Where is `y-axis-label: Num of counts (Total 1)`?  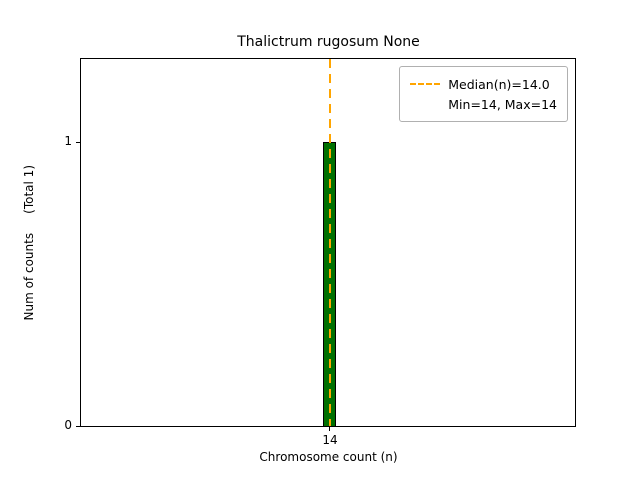 y-axis-label: Num of counts (Total 1) is located at coordinates (29, 242).